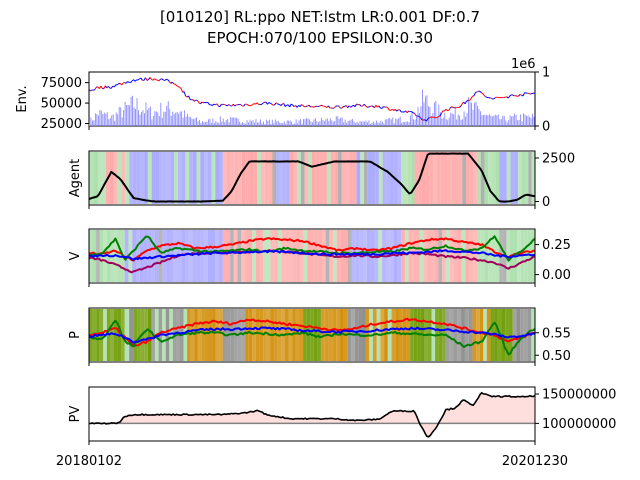 This screenshot has height=480, width=640. Describe the element at coordinates (474, 335) in the screenshot. I see `p-band-orange` at that location.